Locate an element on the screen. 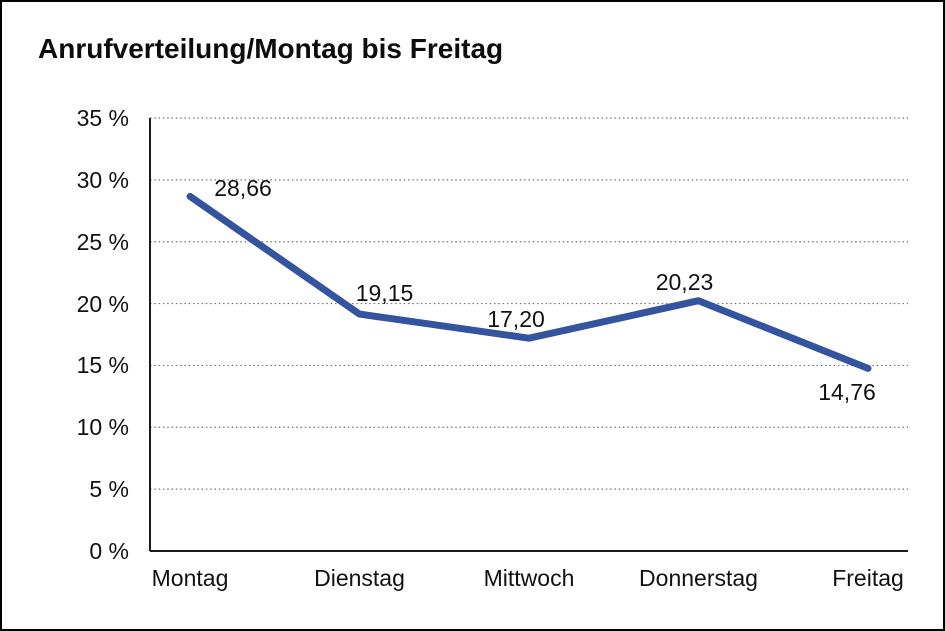 This screenshot has width=945, height=631. chart-title: Anrufverteilung/Montag bis Freitag is located at coordinates (271, 48).